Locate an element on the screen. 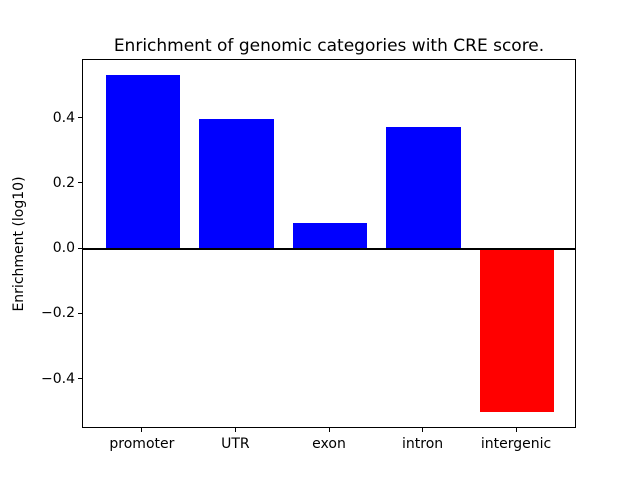  y-tick-label: 0.0 is located at coordinates (63, 248).